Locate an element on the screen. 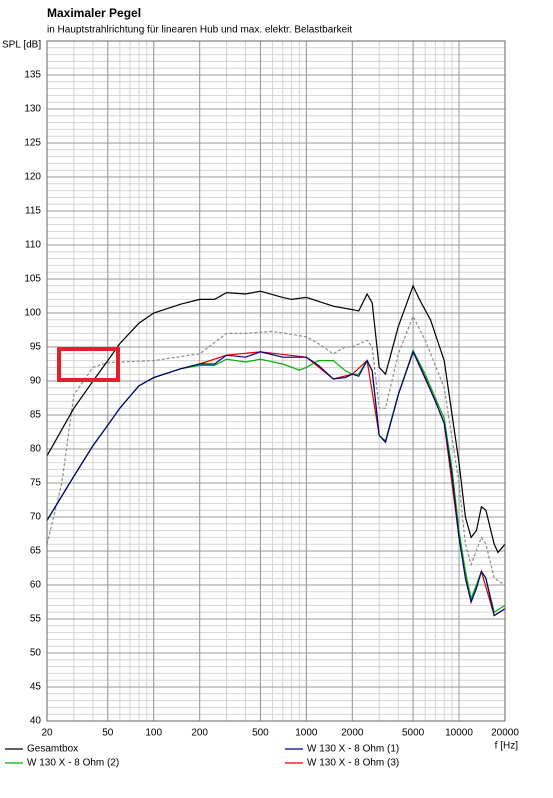  x-tick-label: 50 is located at coordinates (108, 733).